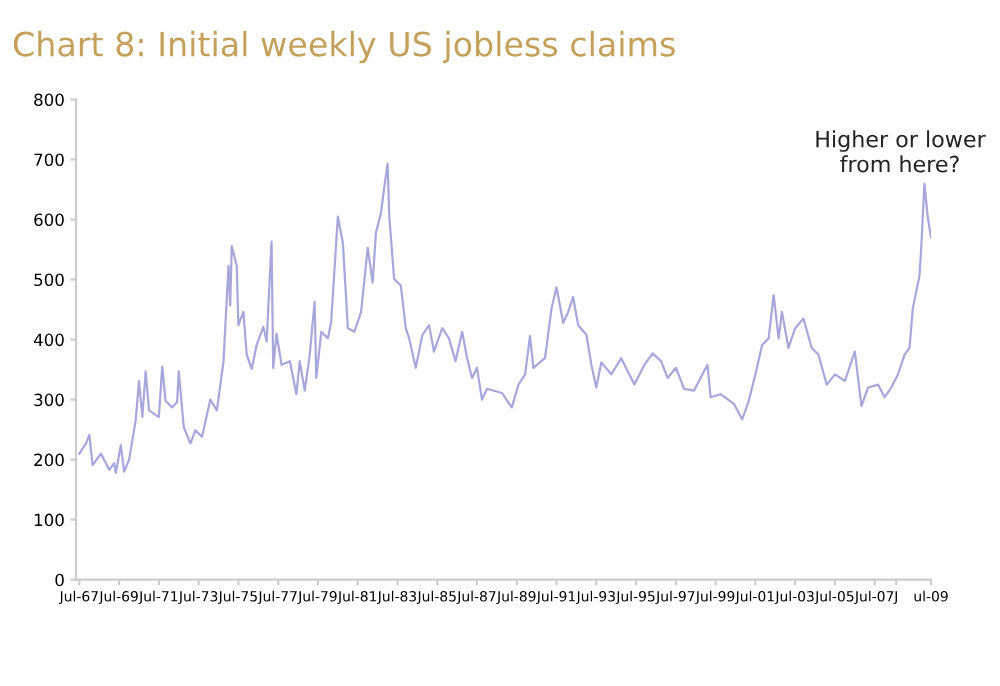 The height and width of the screenshot is (686, 1000). What do you see at coordinates (49, 100) in the screenshot?
I see `y-tick-label: 800` at bounding box center [49, 100].